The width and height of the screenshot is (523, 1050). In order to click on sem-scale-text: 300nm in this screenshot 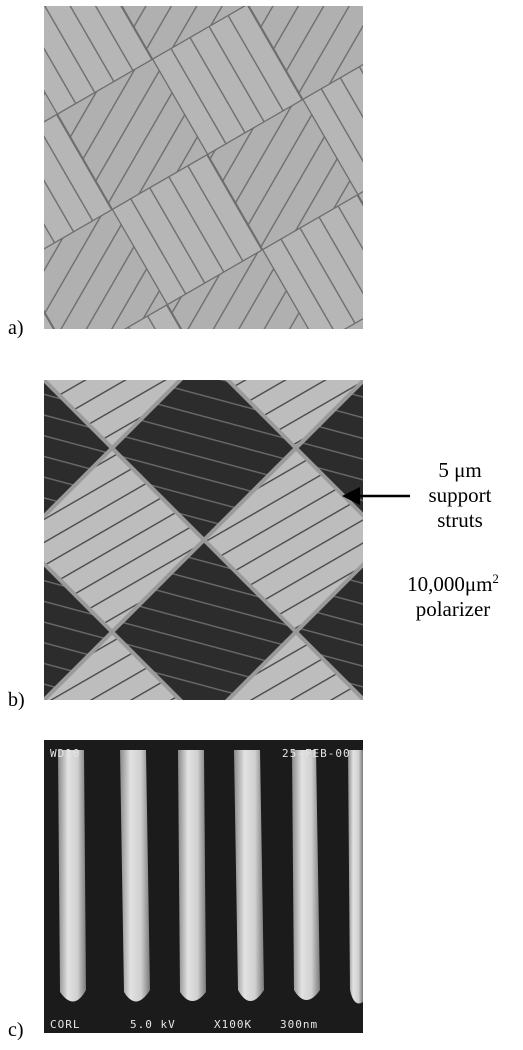, I will do `click(299, 1024)`.